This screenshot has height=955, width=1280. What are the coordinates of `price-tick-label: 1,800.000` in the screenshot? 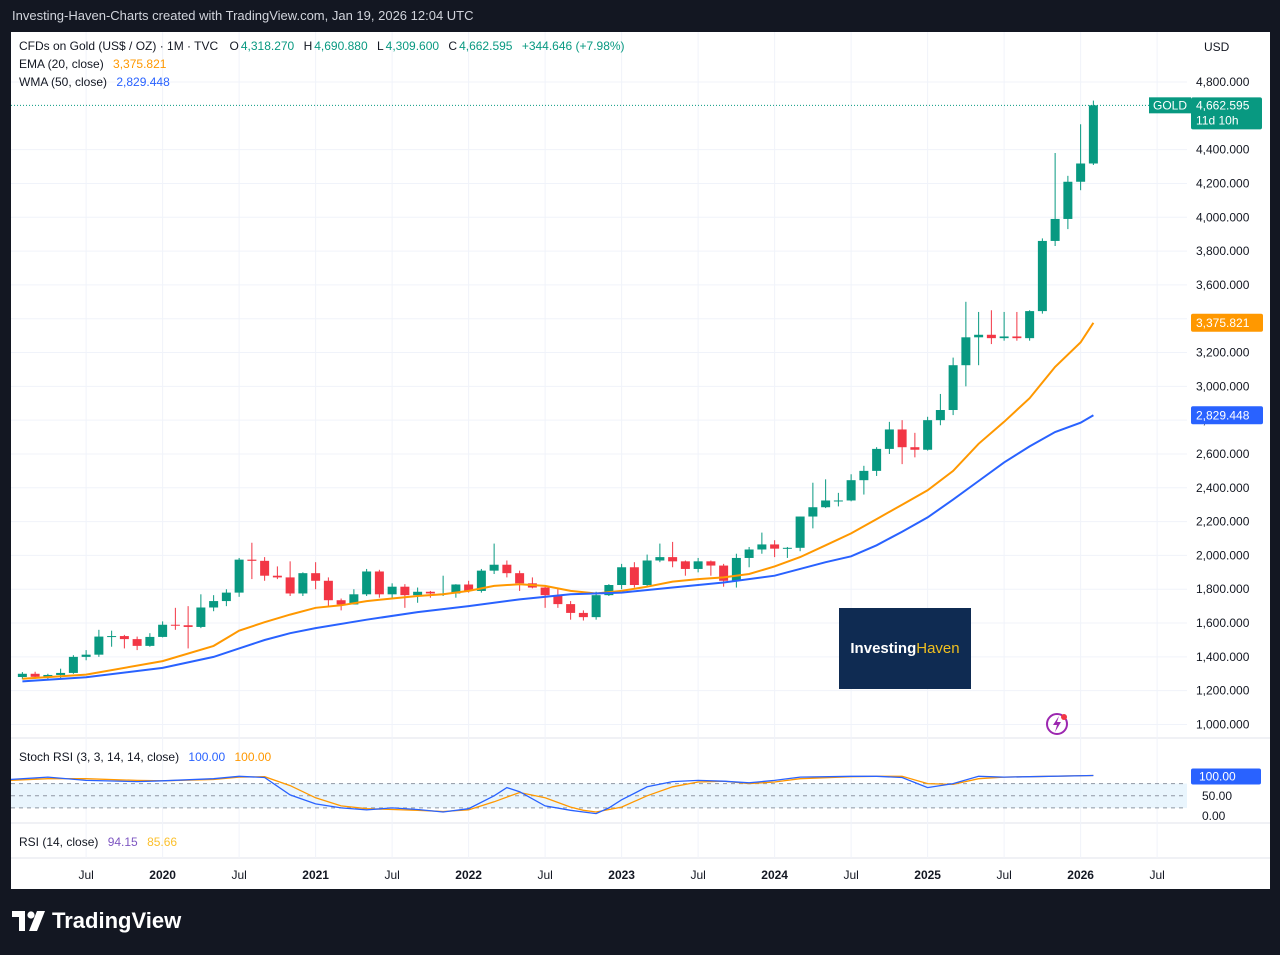 It's located at (1223, 589).